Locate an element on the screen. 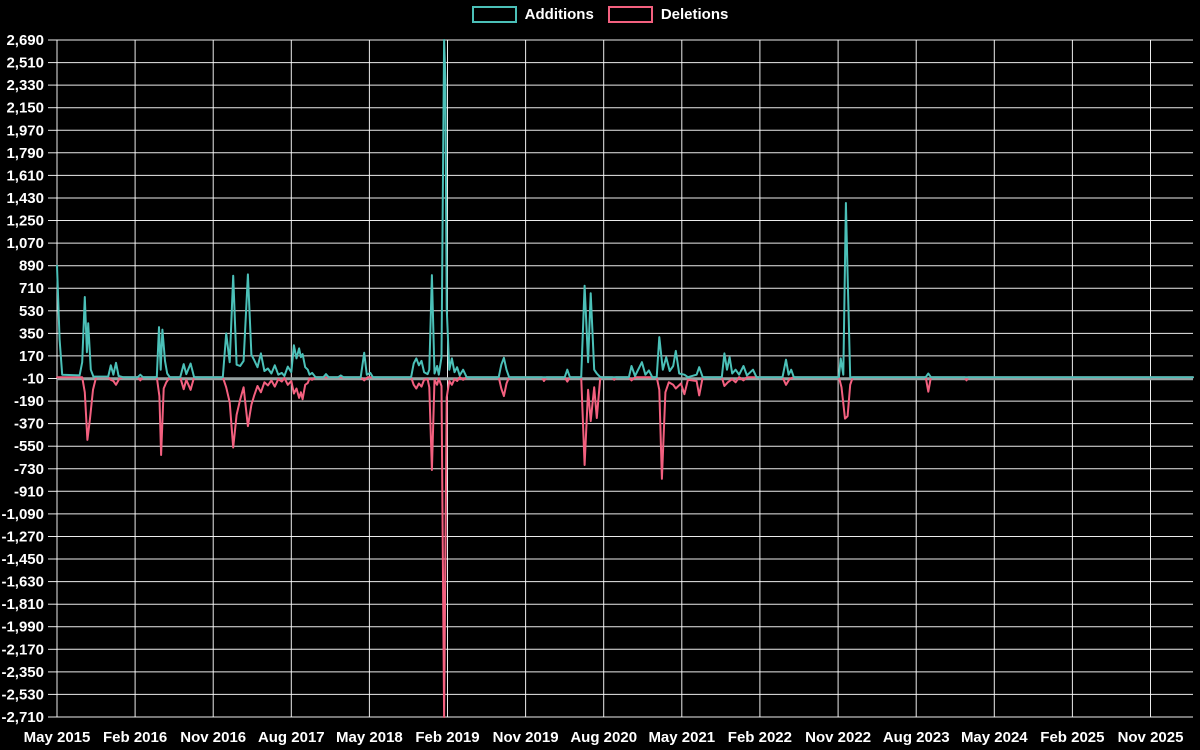 The height and width of the screenshot is (750, 1200). y-tick-label: 1,430 is located at coordinates (25, 198).